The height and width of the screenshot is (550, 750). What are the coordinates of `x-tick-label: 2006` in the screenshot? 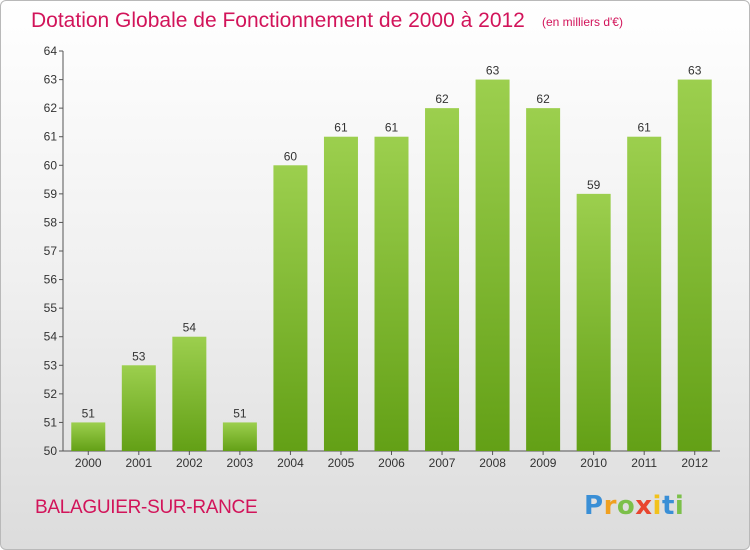 It's located at (391, 463).